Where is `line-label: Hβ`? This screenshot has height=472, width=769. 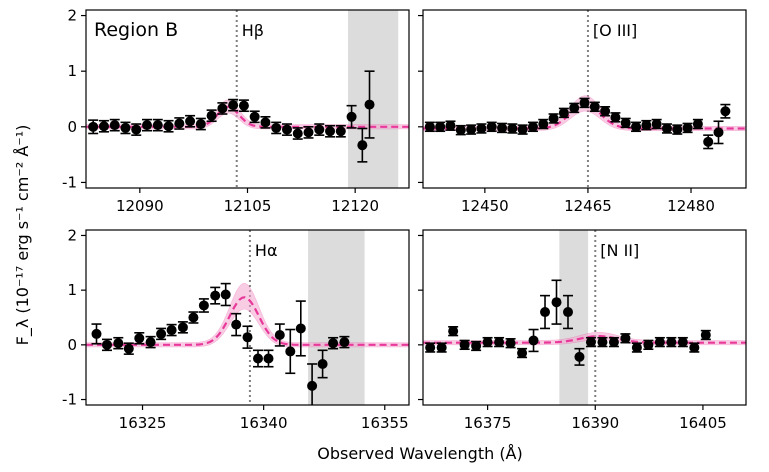
line-label: Hβ is located at coordinates (253, 30).